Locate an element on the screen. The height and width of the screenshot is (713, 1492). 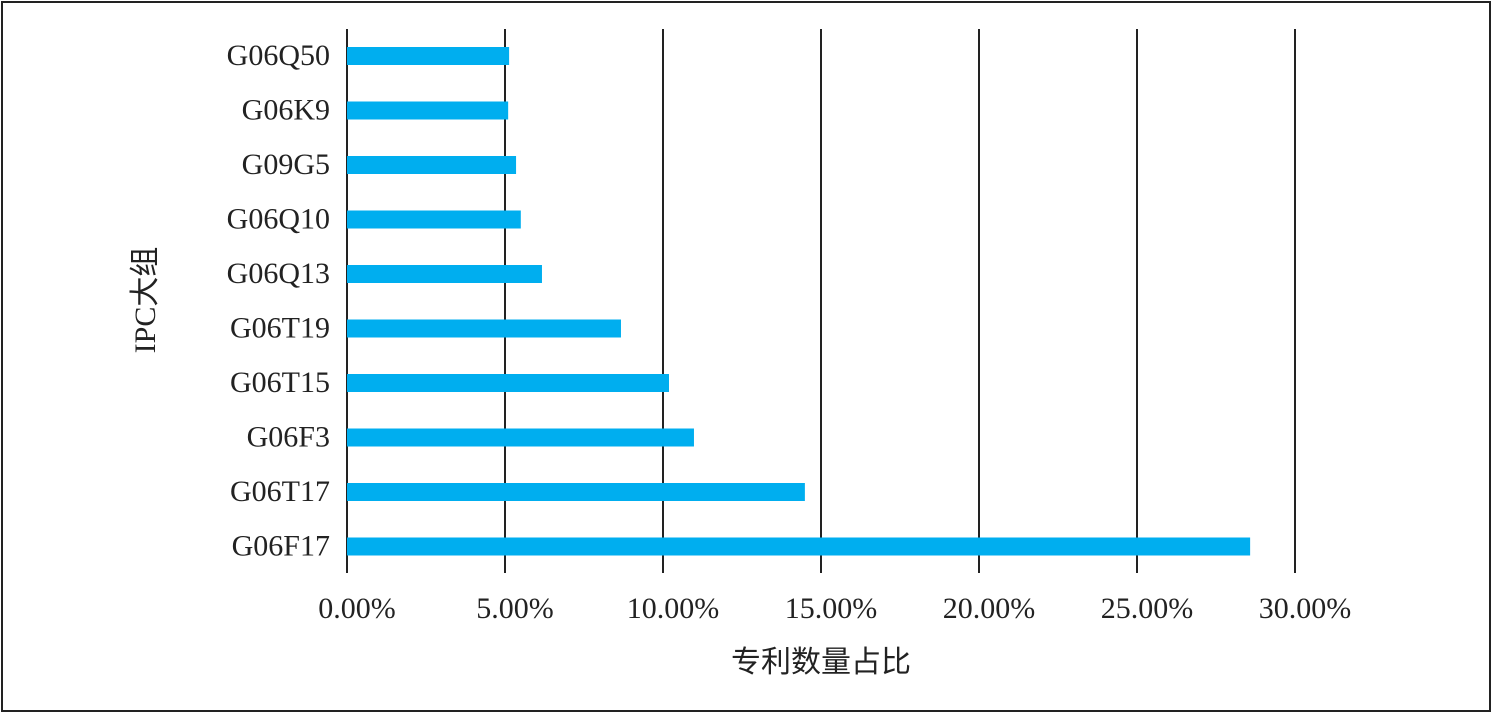
y-tick-label: G06K9 is located at coordinates (286, 109).